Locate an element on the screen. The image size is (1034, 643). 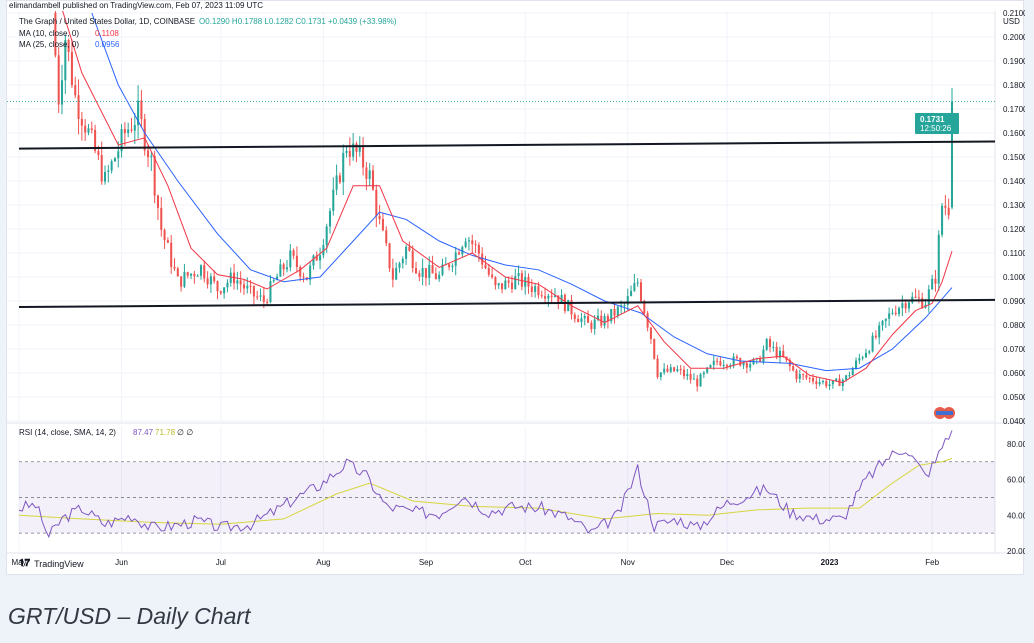
ma10-value: 0.1108 is located at coordinates (107, 33).